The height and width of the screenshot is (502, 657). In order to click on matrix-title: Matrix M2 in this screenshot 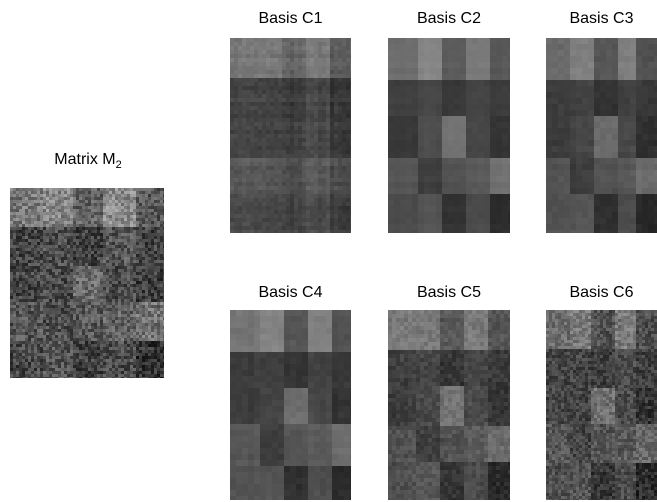, I will do `click(88, 161)`.